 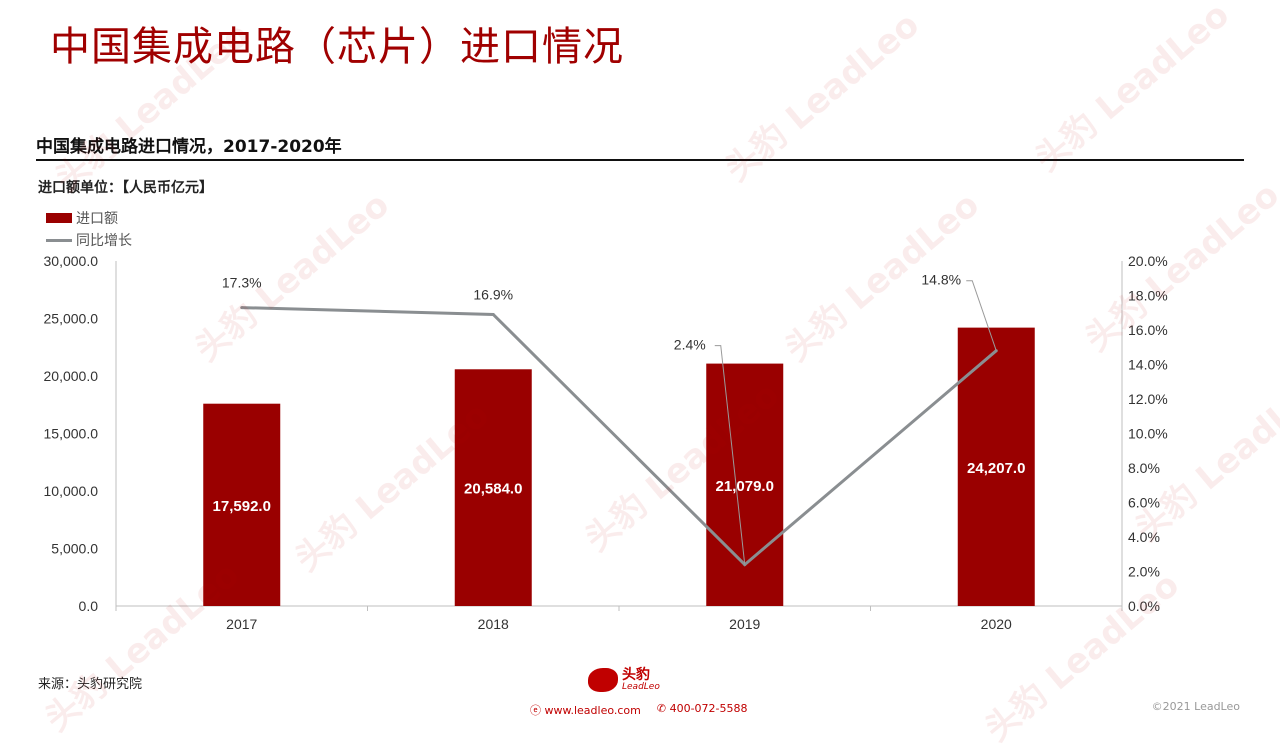 I want to click on phone-text: 400-072-5588, so click(x=708, y=708).